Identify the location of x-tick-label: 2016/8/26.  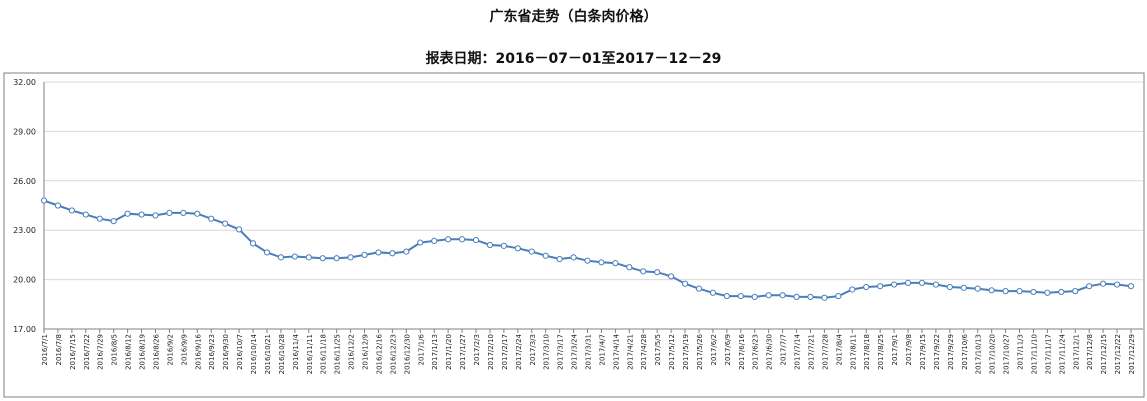
(156, 351).